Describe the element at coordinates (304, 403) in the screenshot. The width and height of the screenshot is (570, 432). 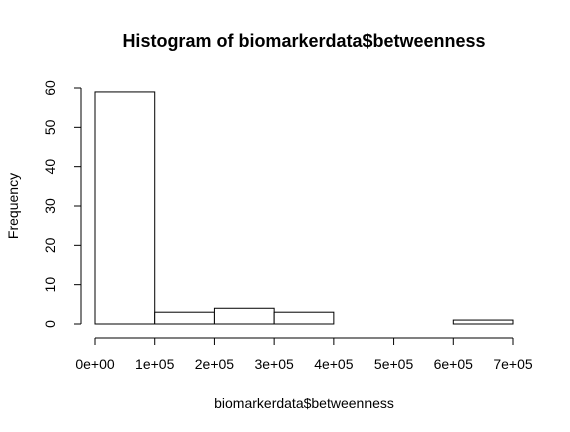
I see `x-axis-label: biomarkerdata$betweenness` at that location.